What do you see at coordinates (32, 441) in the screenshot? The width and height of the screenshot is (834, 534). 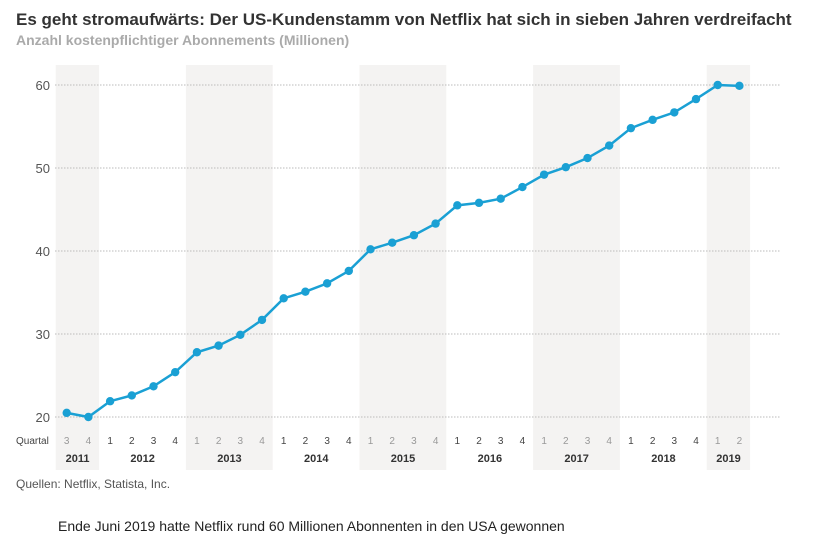 I see `x-axis-label: Quartal` at bounding box center [32, 441].